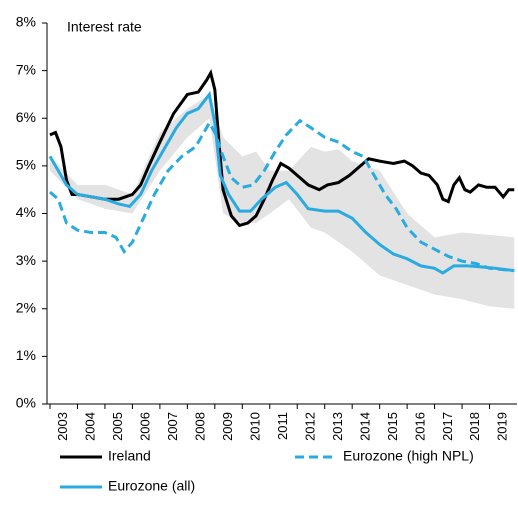  What do you see at coordinates (502, 426) in the screenshot?
I see `x-tick-label: 2019` at bounding box center [502, 426].